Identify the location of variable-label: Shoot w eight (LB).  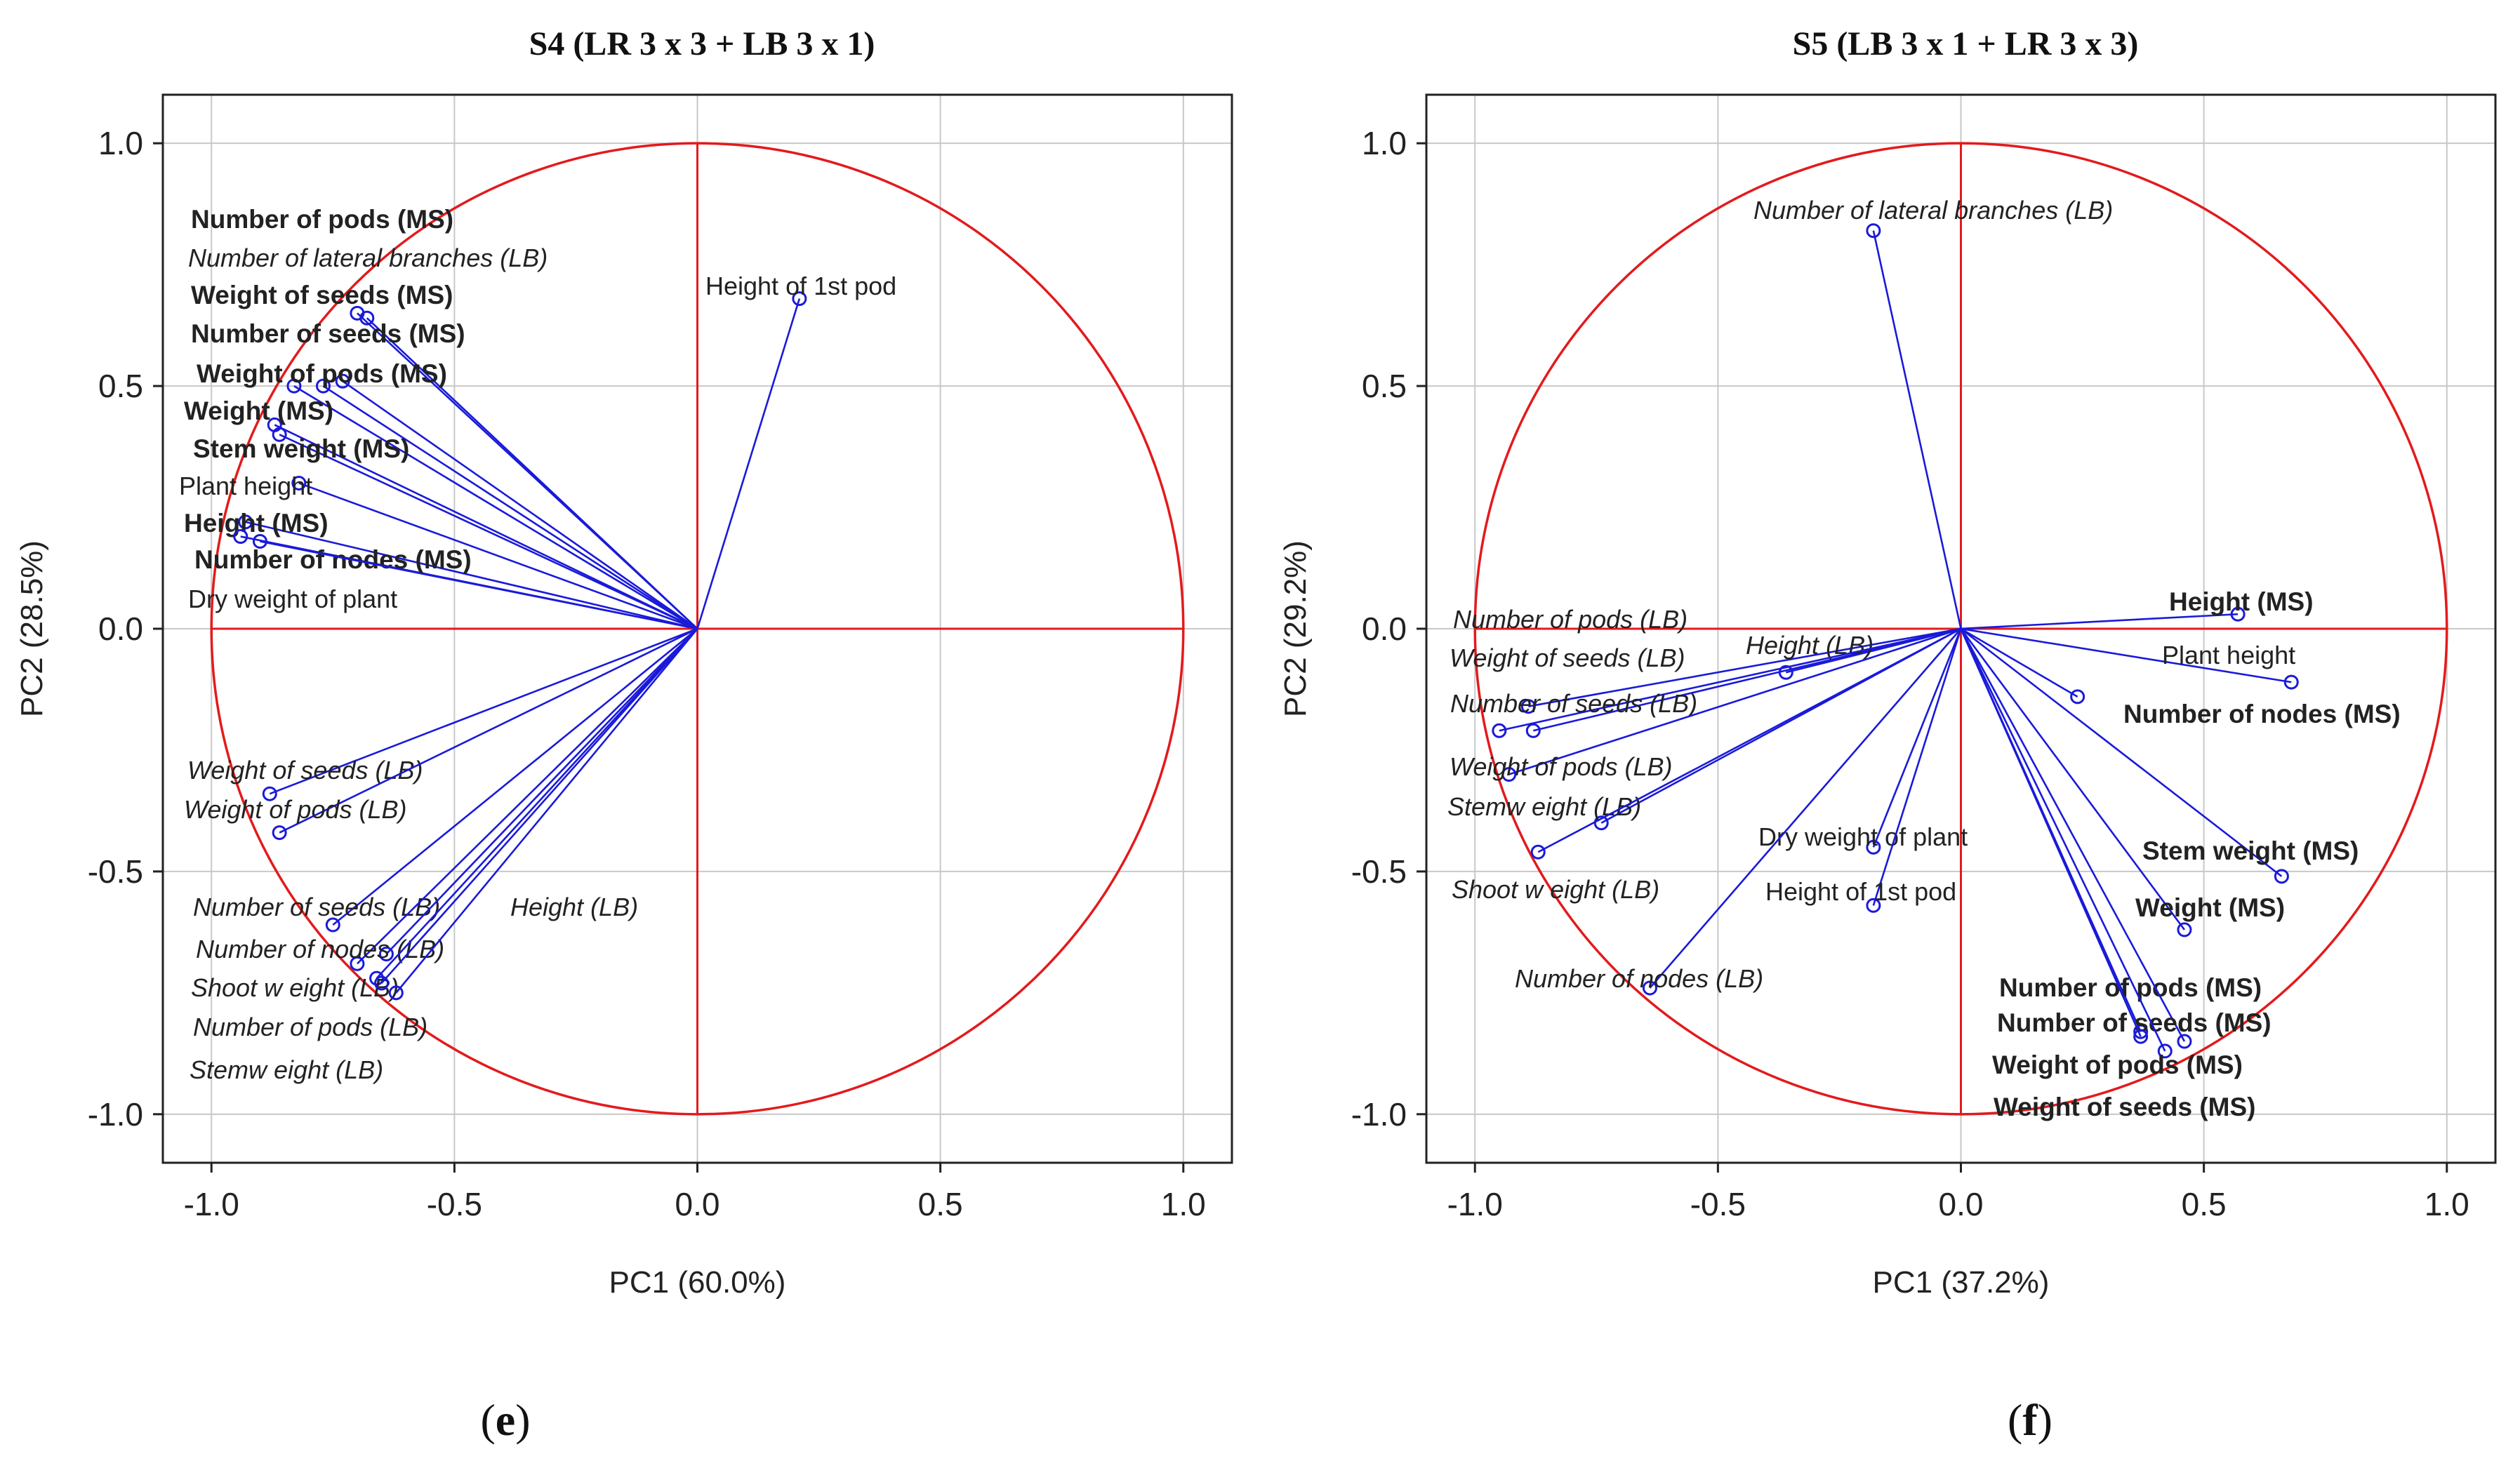
(295, 987).